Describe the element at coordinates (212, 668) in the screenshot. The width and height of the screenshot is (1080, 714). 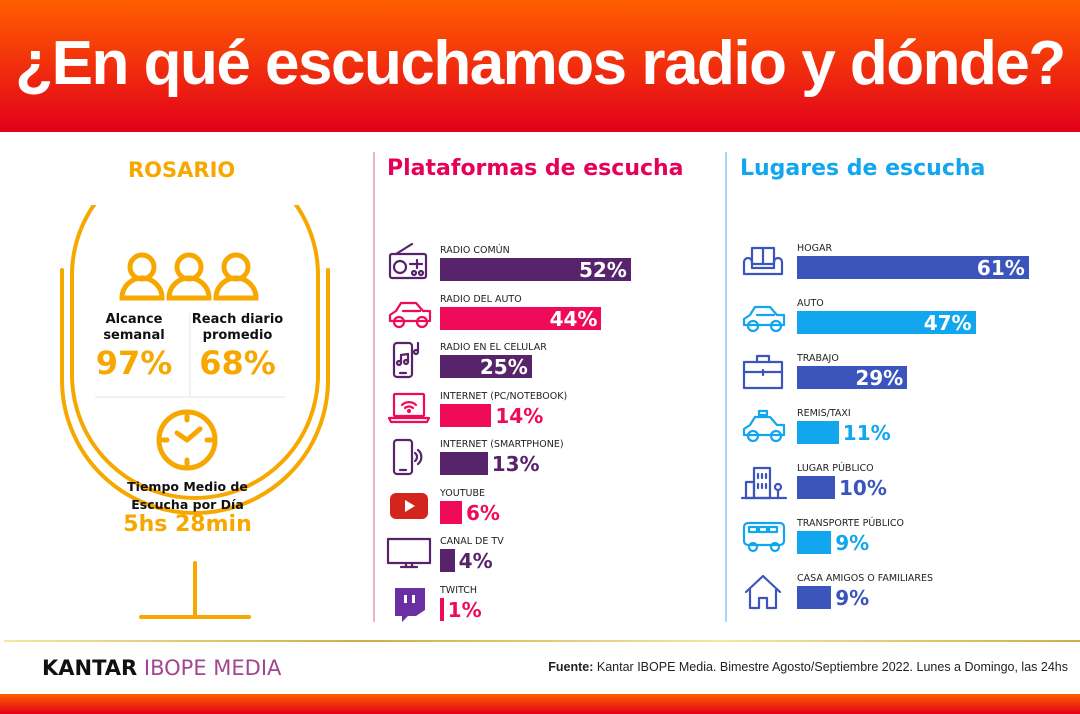
I see `logo-ibope-media: IBOPE MEDIA` at that location.